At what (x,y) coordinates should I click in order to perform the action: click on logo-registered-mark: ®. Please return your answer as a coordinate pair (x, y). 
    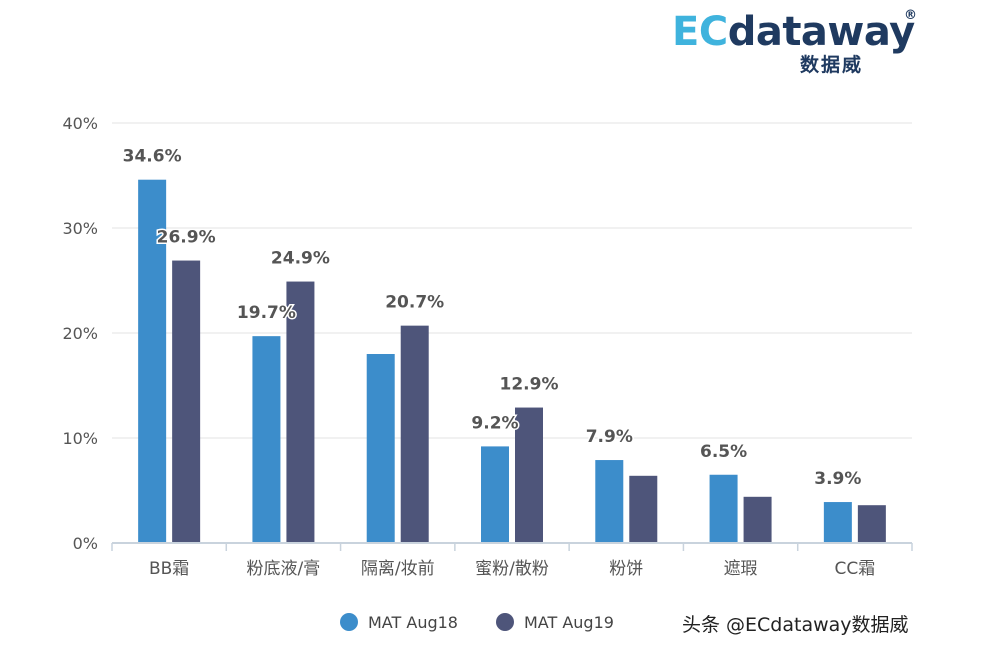
    Looking at the image, I should click on (910, 15).